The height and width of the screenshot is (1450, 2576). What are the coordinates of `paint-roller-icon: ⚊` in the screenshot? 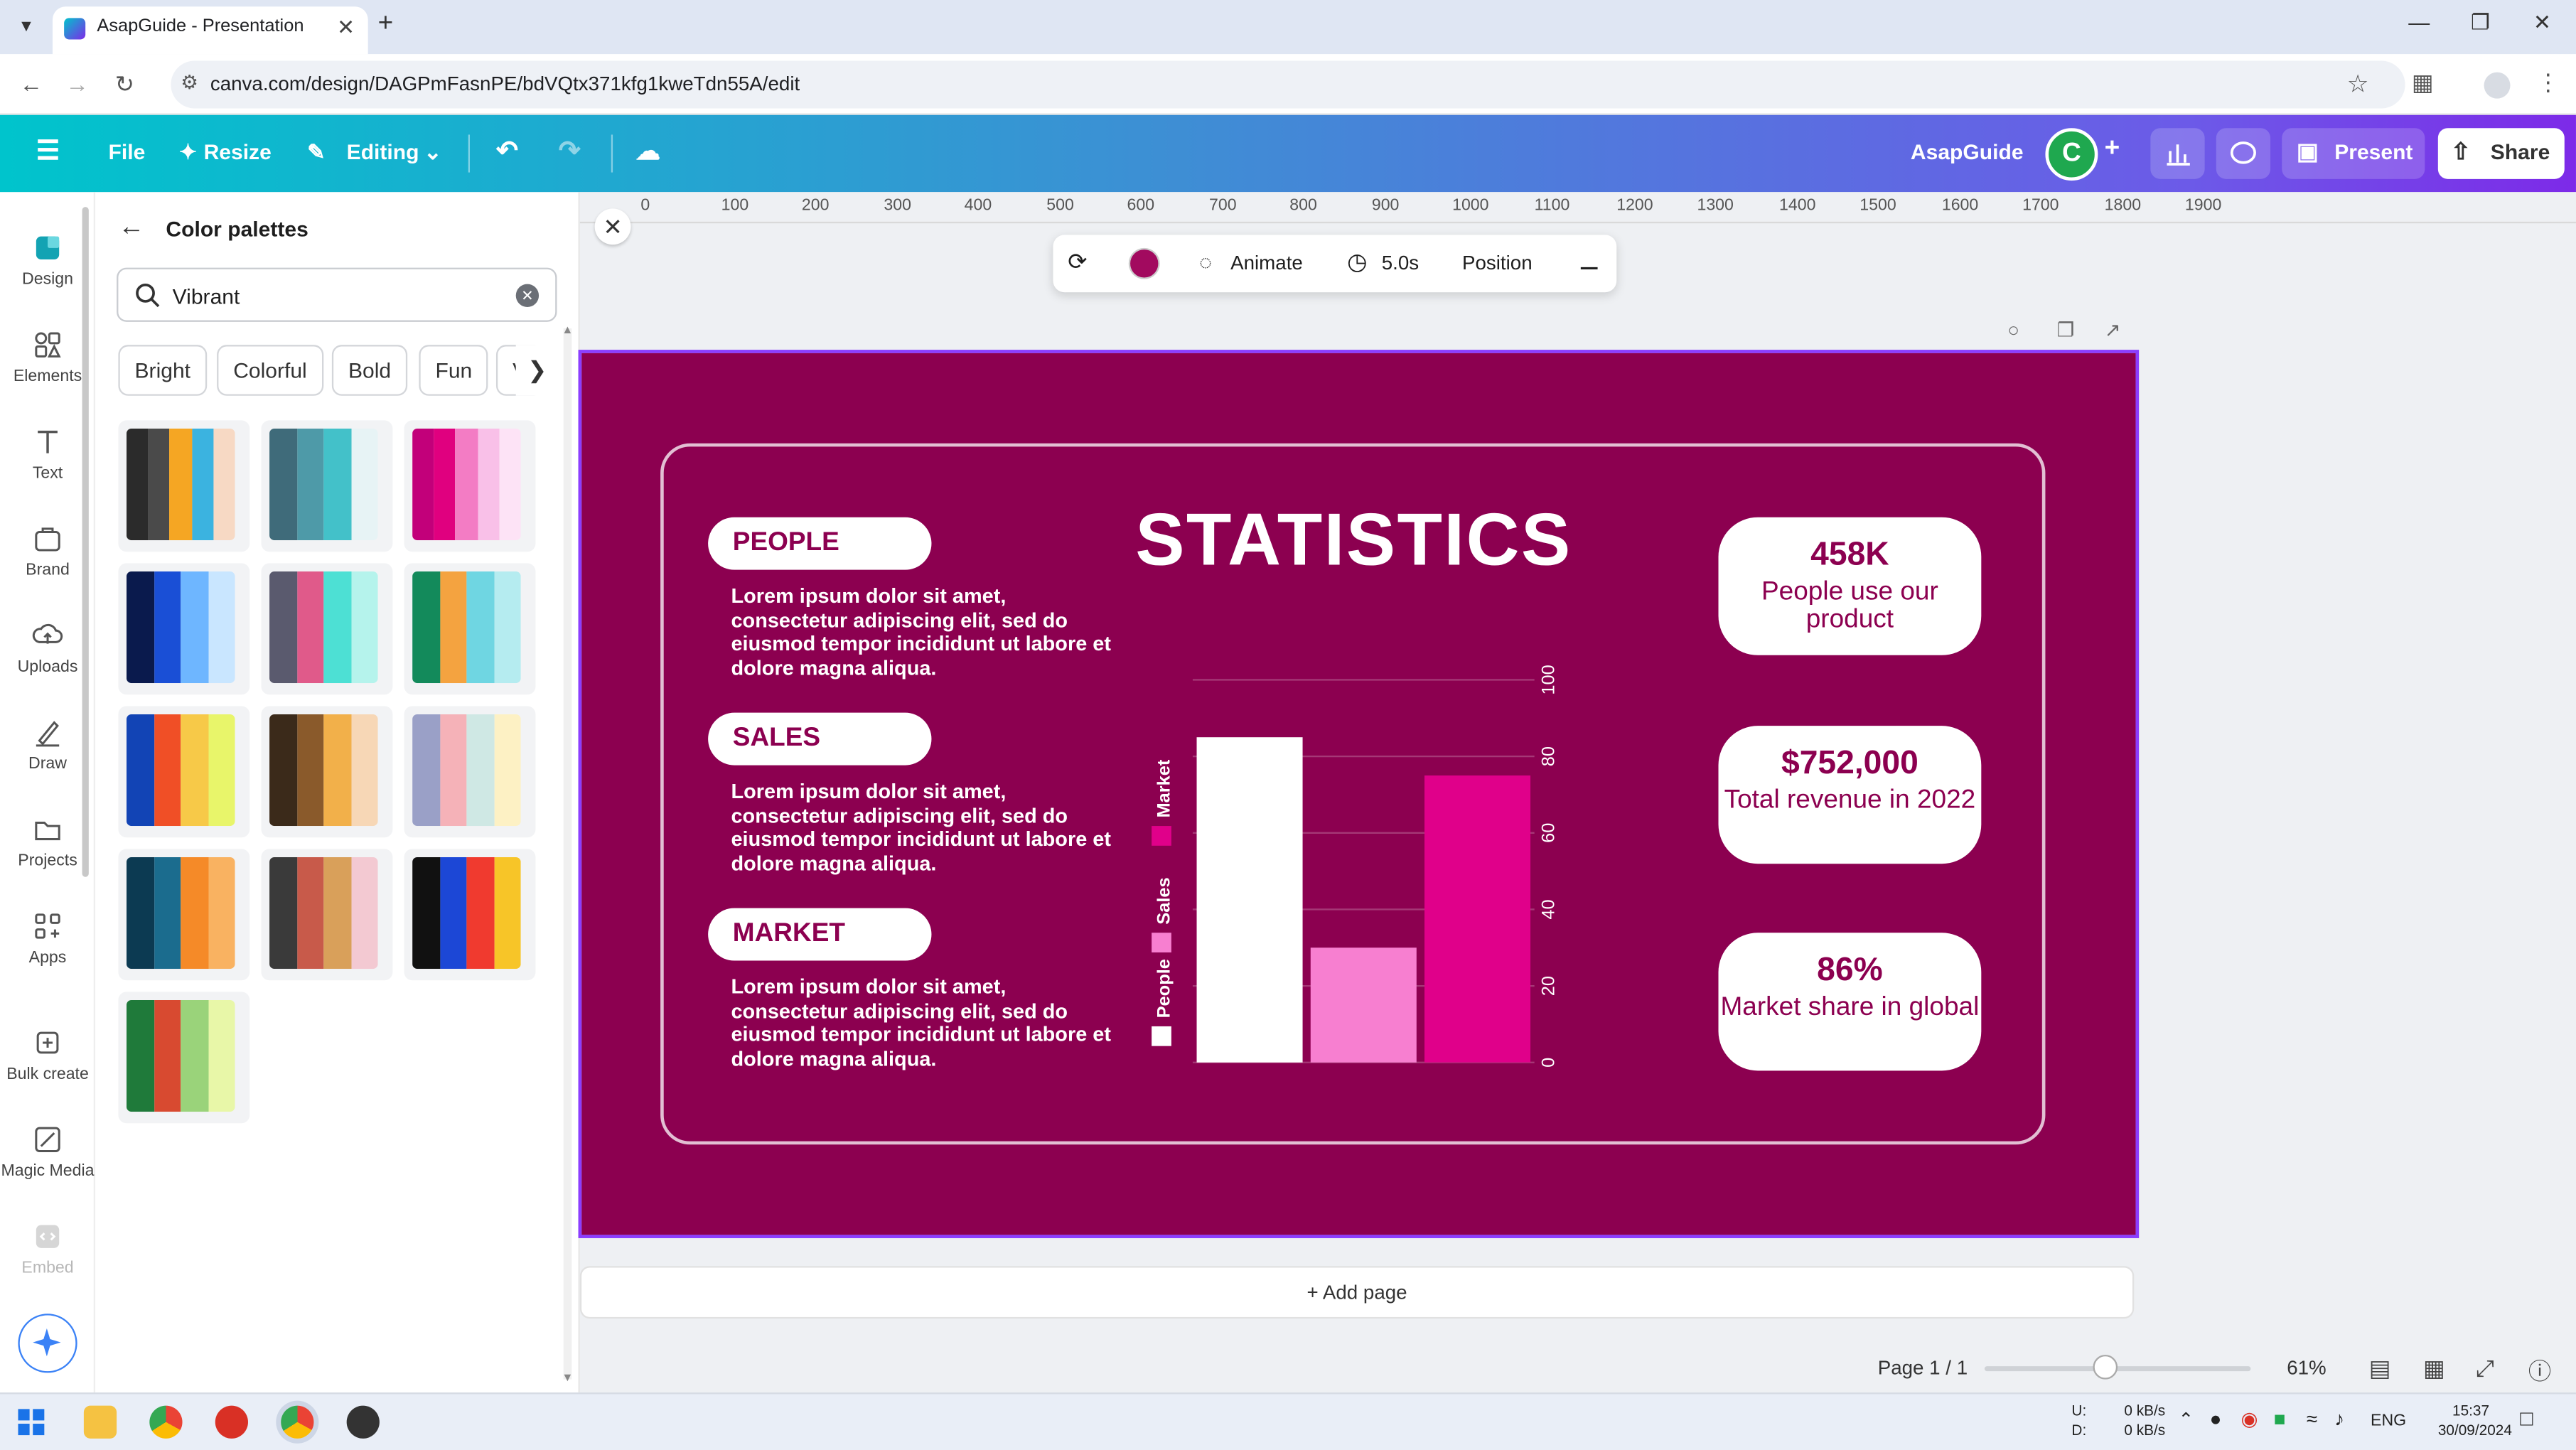 It's located at (1589, 260).